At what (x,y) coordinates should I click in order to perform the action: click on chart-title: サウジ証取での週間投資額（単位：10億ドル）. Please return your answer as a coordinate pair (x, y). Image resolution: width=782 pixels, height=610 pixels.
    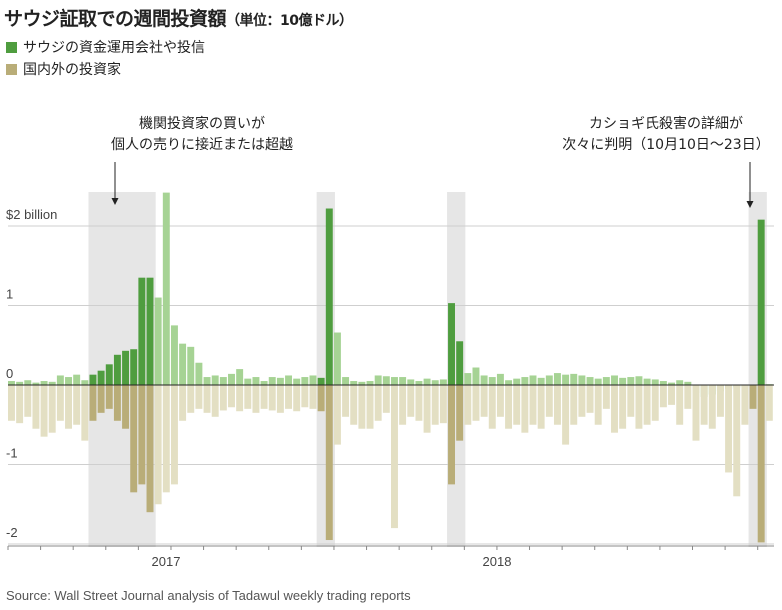
    Looking at the image, I should click on (178, 17).